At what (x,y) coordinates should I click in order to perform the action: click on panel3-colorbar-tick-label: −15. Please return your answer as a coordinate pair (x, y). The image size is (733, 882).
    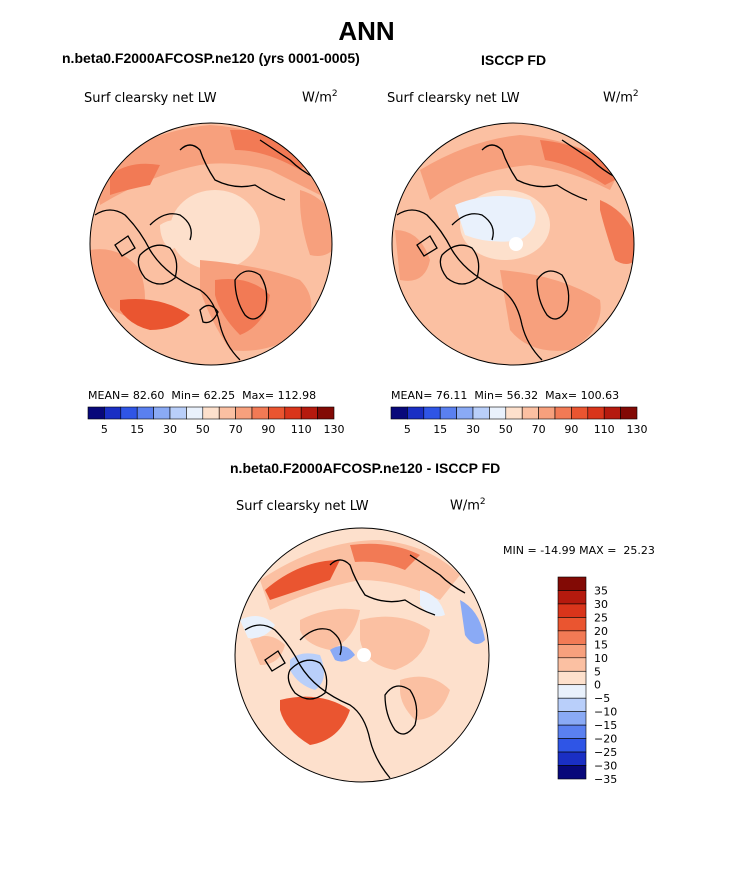
    Looking at the image, I should click on (605, 725).